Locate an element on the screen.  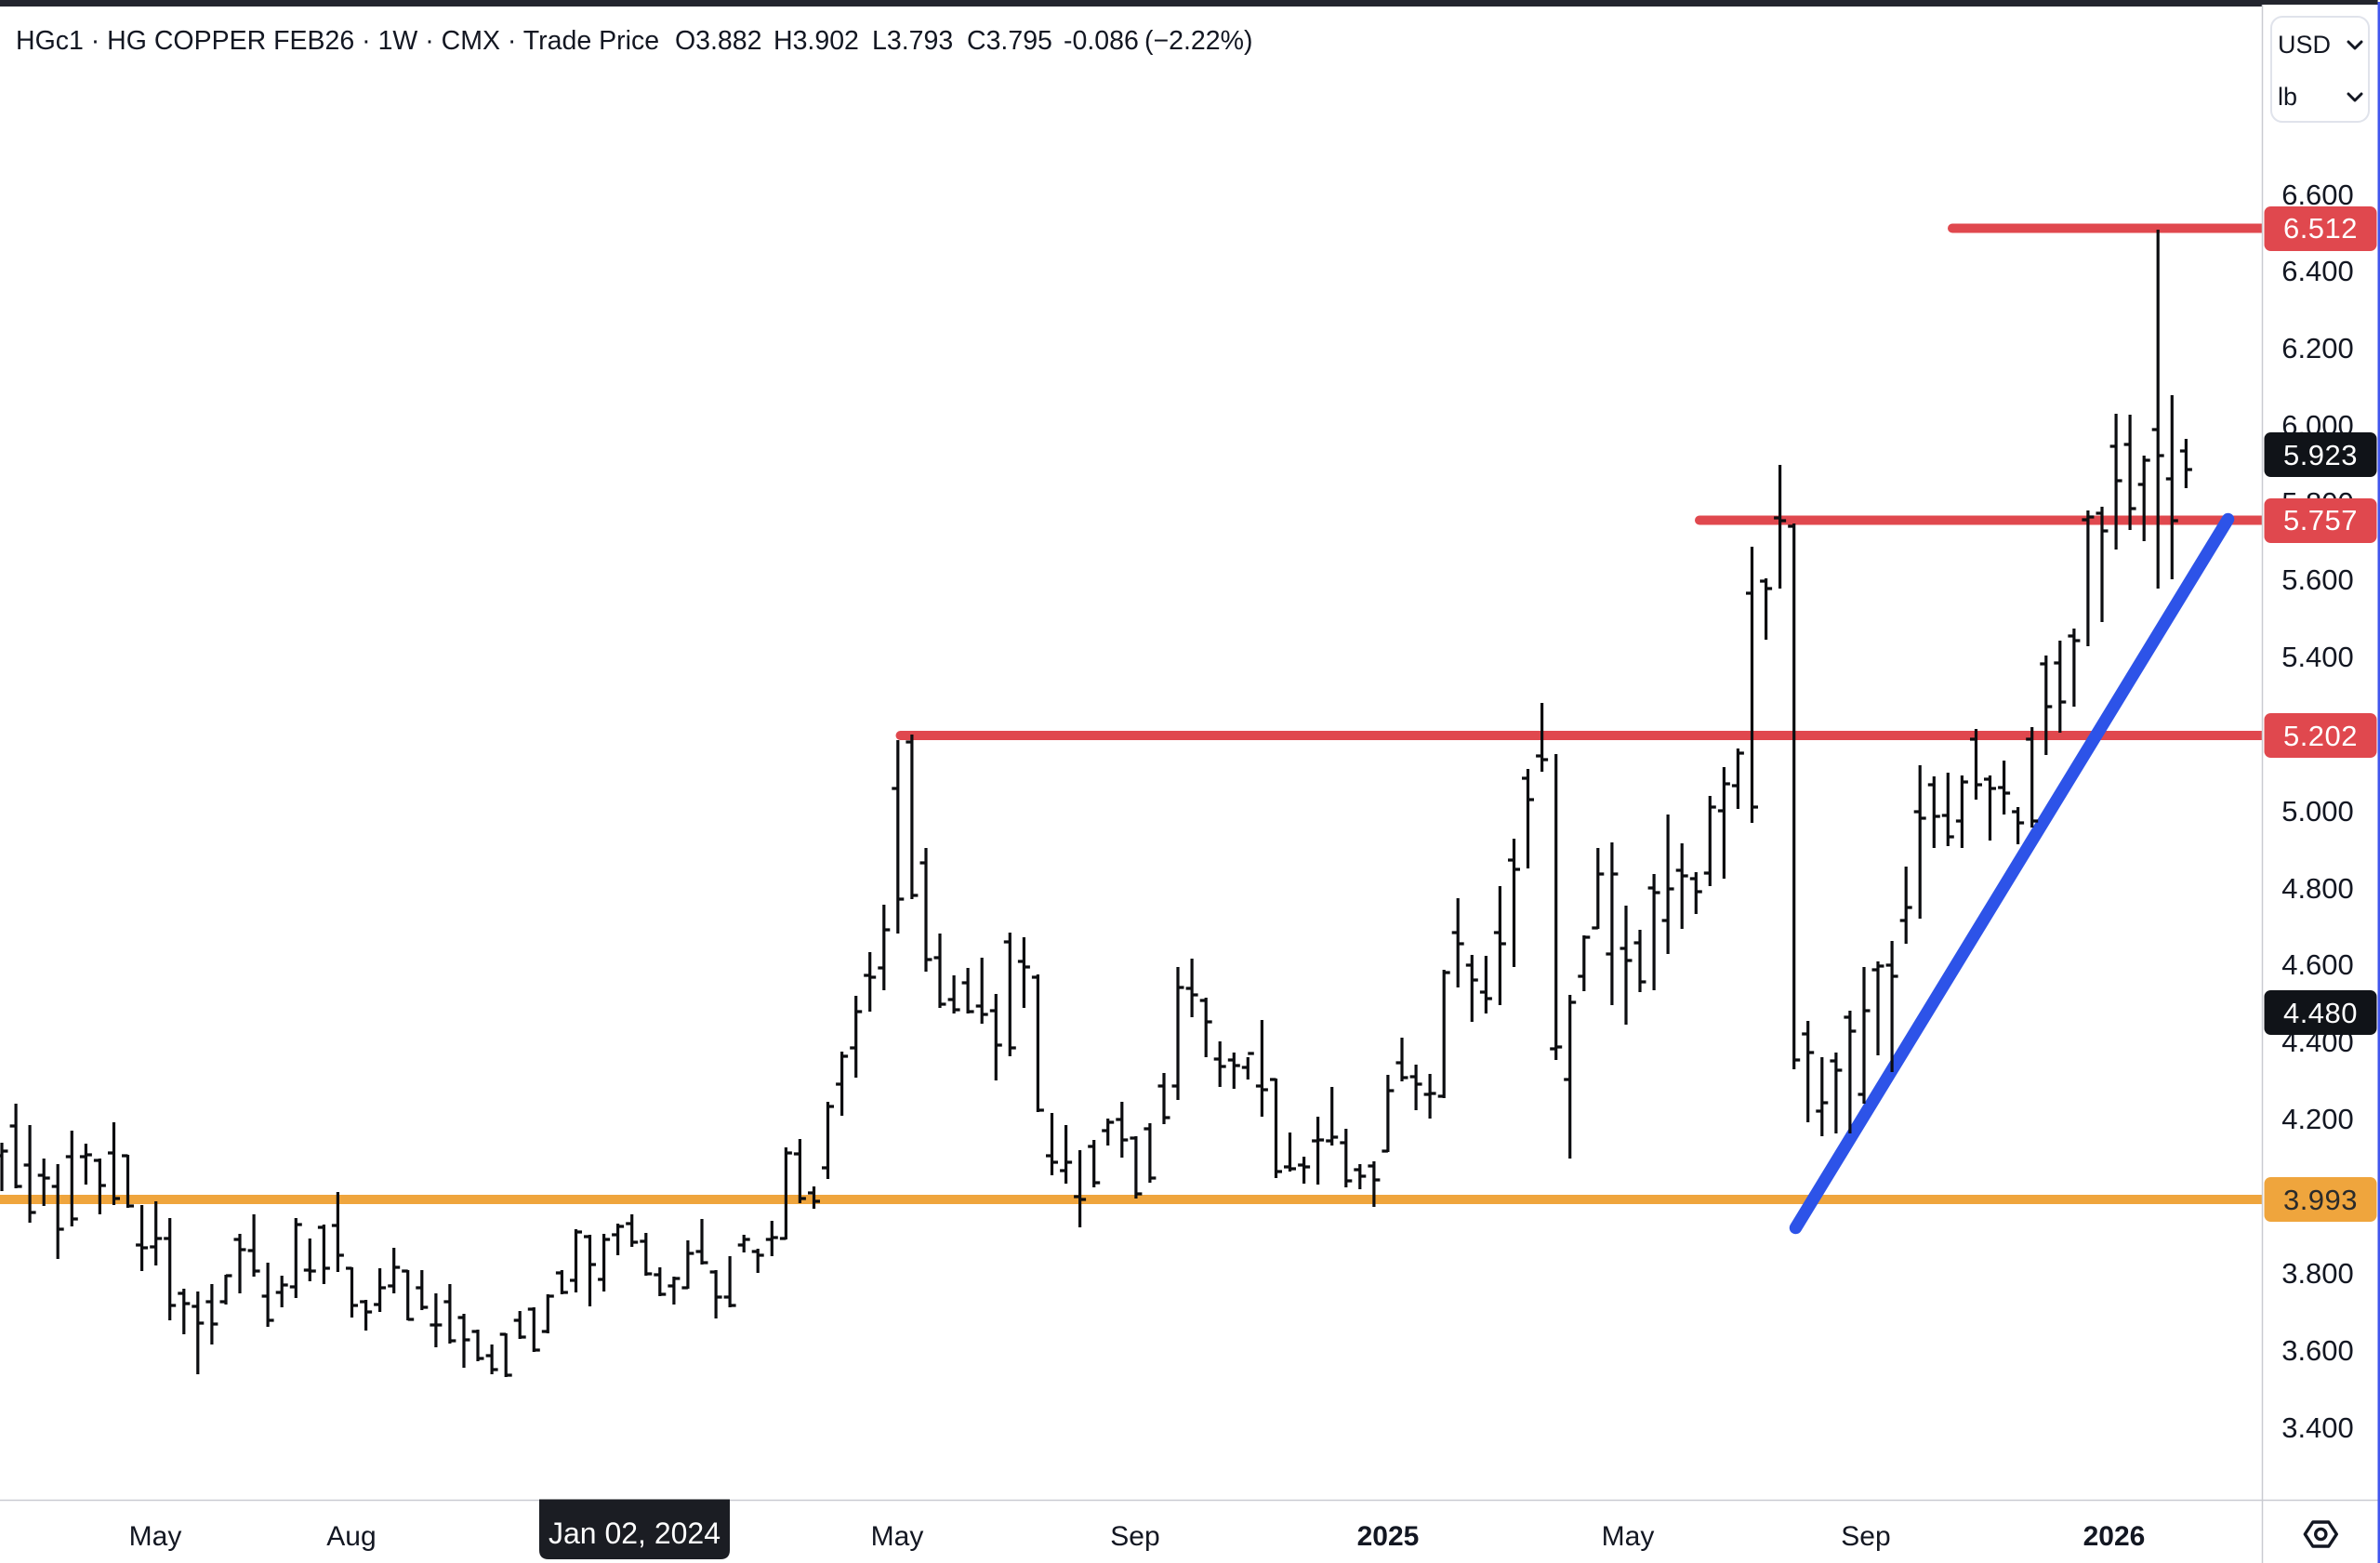
svg-text: (−2.22%) is located at coordinates (1198, 41).